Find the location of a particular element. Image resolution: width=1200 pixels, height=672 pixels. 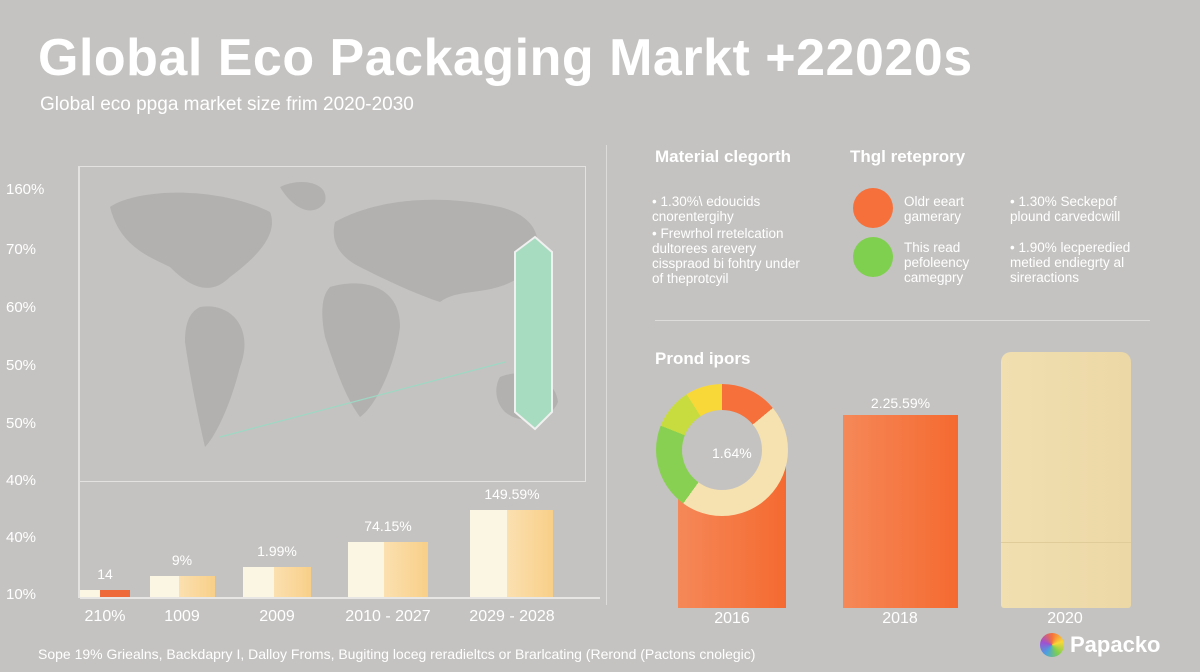

legend-bullet: • 1.30% Seckepof plound carvedcwill is located at coordinates (1065, 209).